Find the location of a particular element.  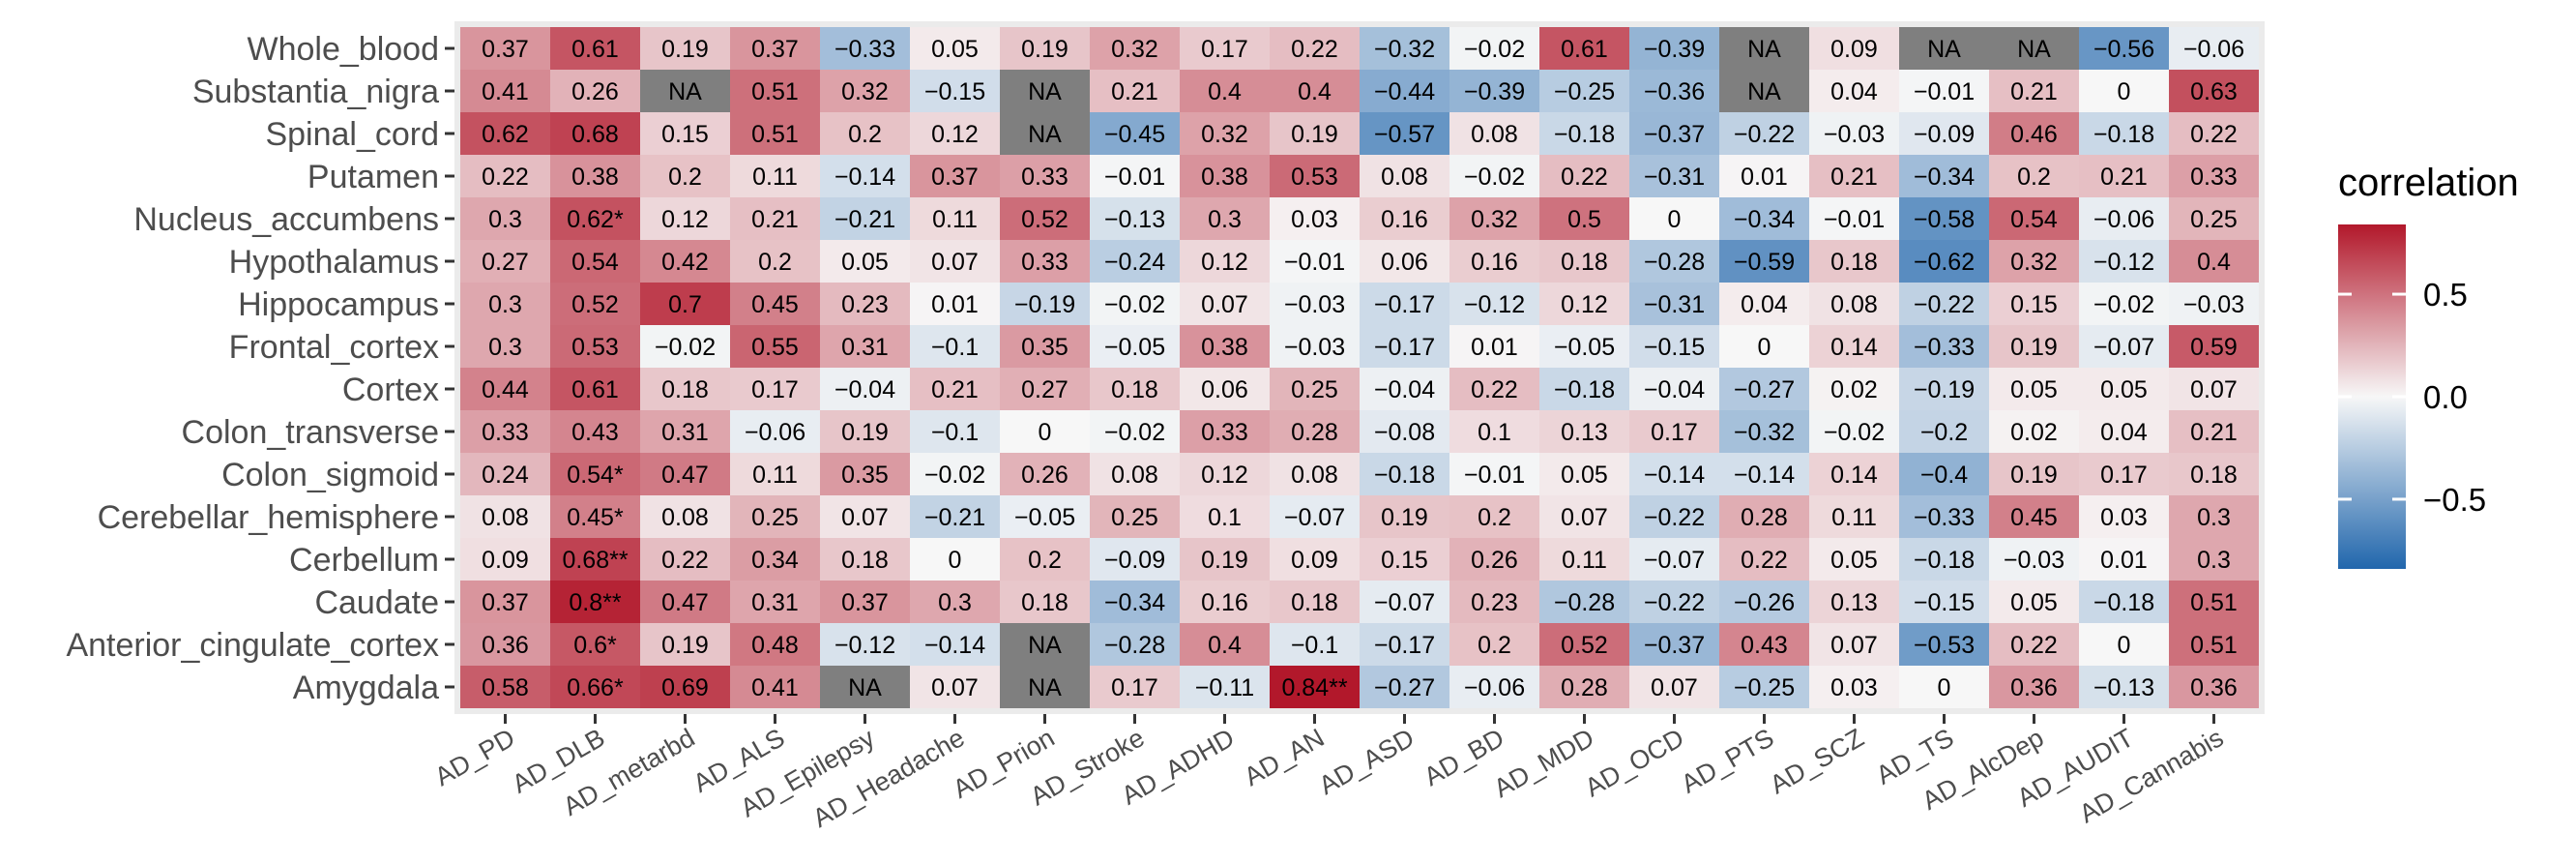

cell-value-label: 0.66* is located at coordinates (595, 688).